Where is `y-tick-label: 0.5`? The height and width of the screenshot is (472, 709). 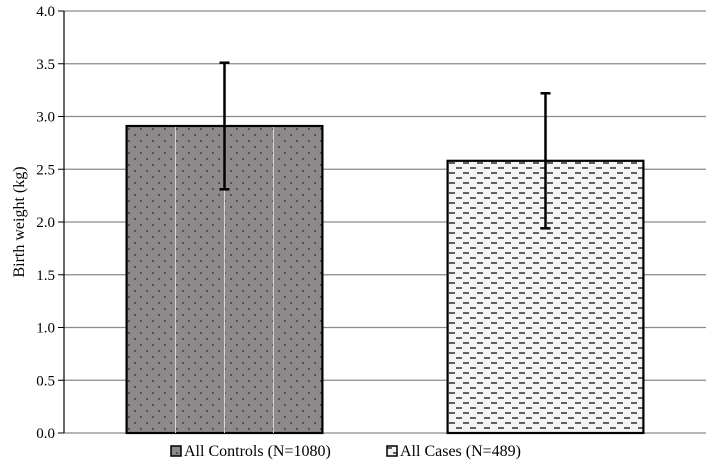 y-tick-label: 0.5 is located at coordinates (45, 381).